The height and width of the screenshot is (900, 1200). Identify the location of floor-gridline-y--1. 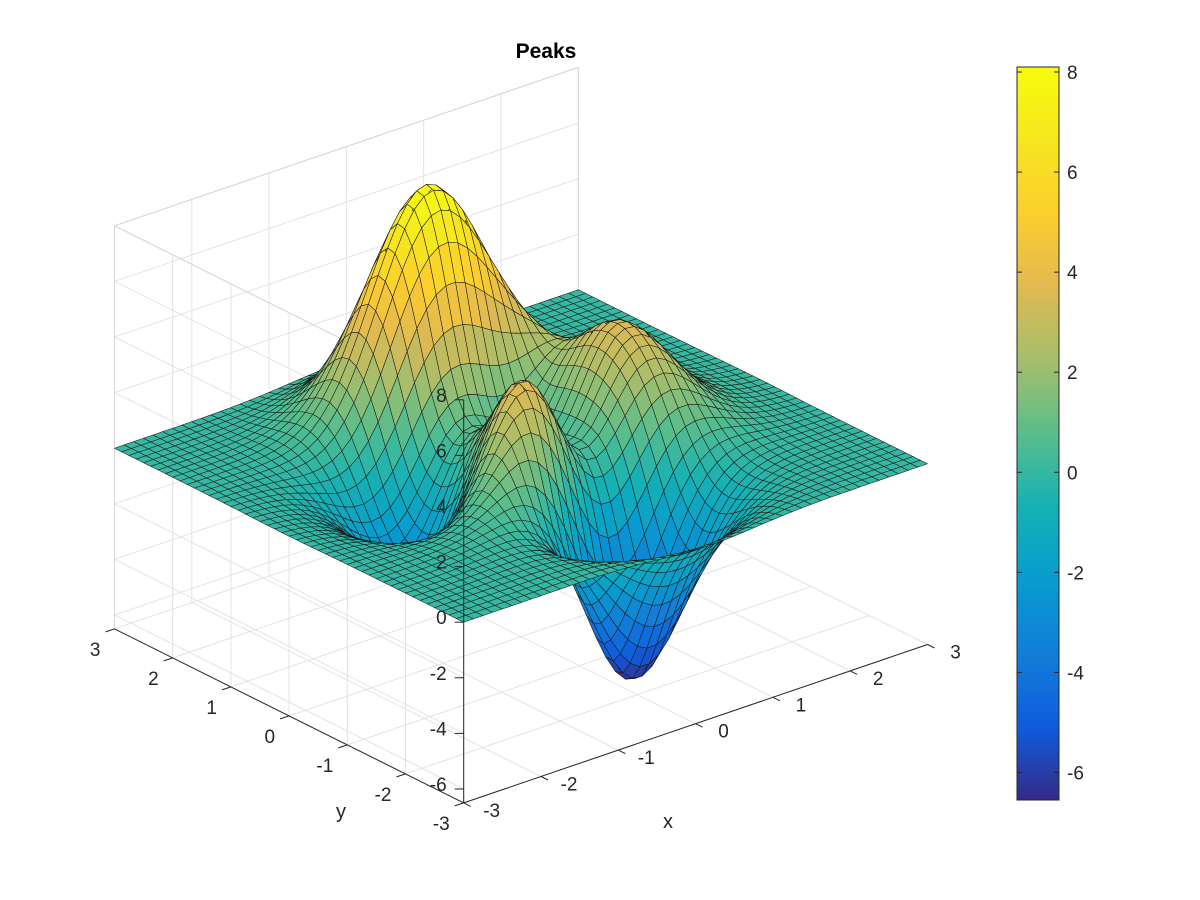
(579, 666).